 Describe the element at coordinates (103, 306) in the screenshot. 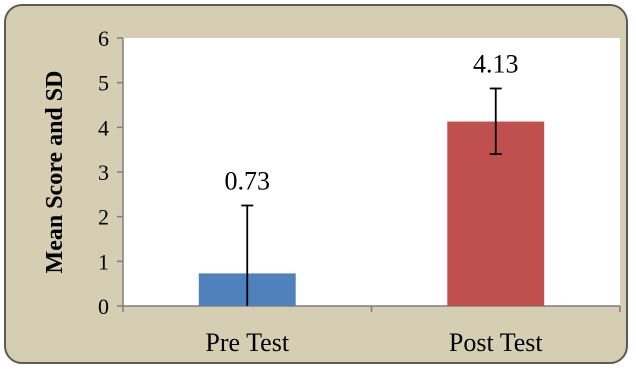

I see `y-tick-label: 0` at that location.